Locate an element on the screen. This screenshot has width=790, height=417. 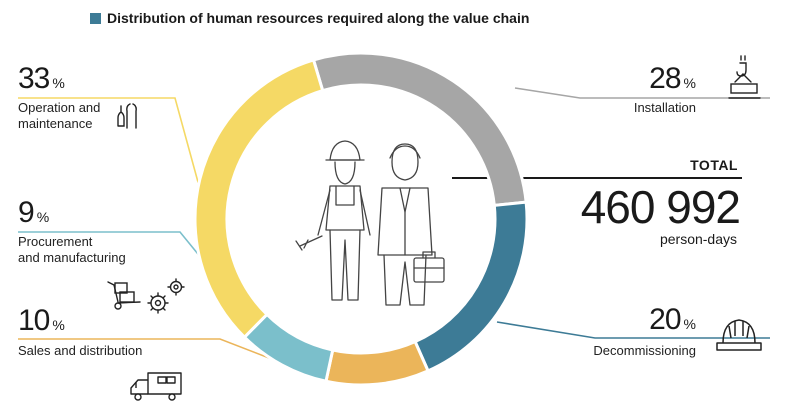
sales-value: 10 is located at coordinates (34, 320).